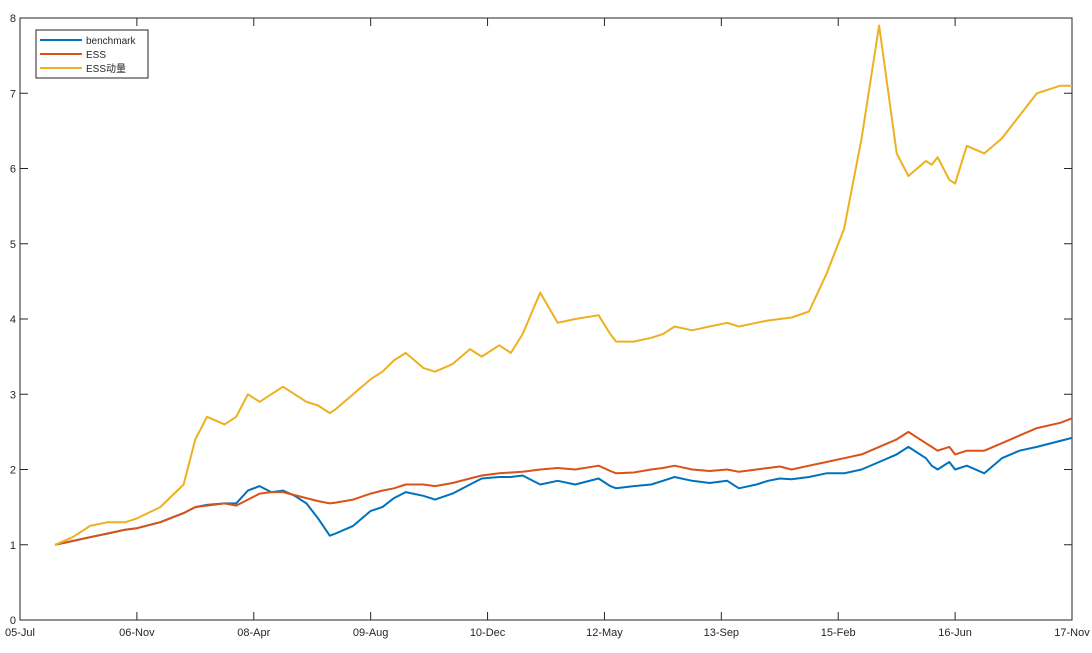  I want to click on y-tick-label: 1, so click(13, 546).